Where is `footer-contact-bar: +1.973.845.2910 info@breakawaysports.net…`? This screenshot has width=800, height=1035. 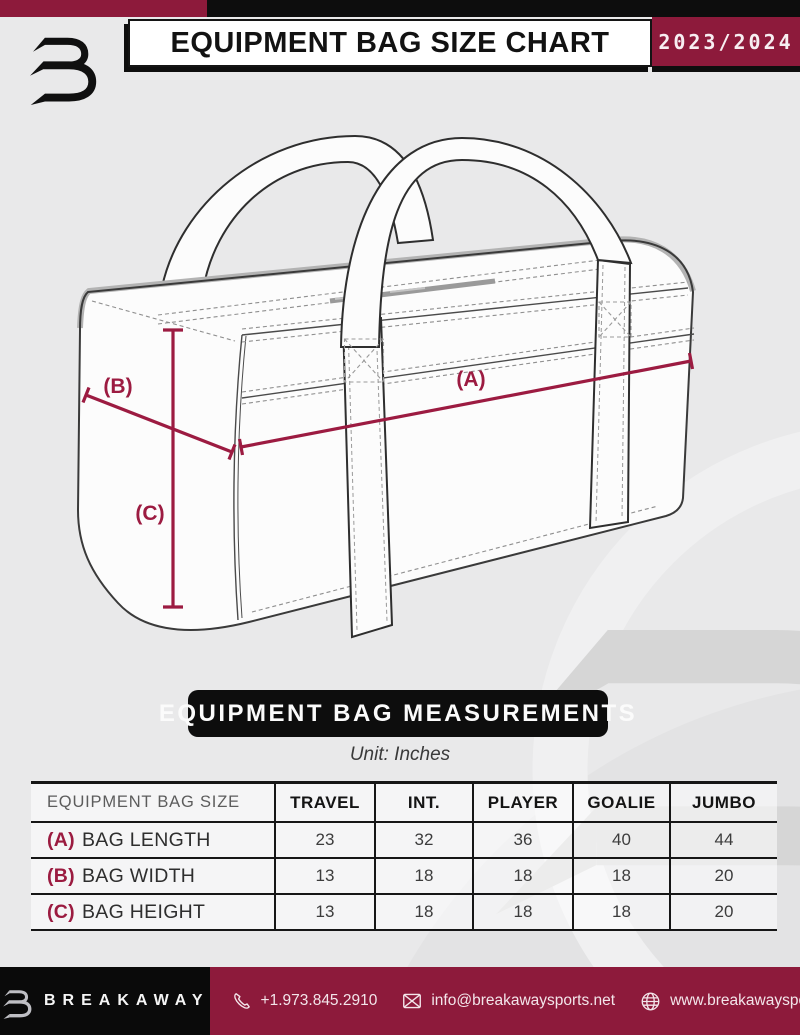
footer-contact-bar: +1.973.845.2910 info@breakawaysports.net… is located at coordinates (504, 1001).